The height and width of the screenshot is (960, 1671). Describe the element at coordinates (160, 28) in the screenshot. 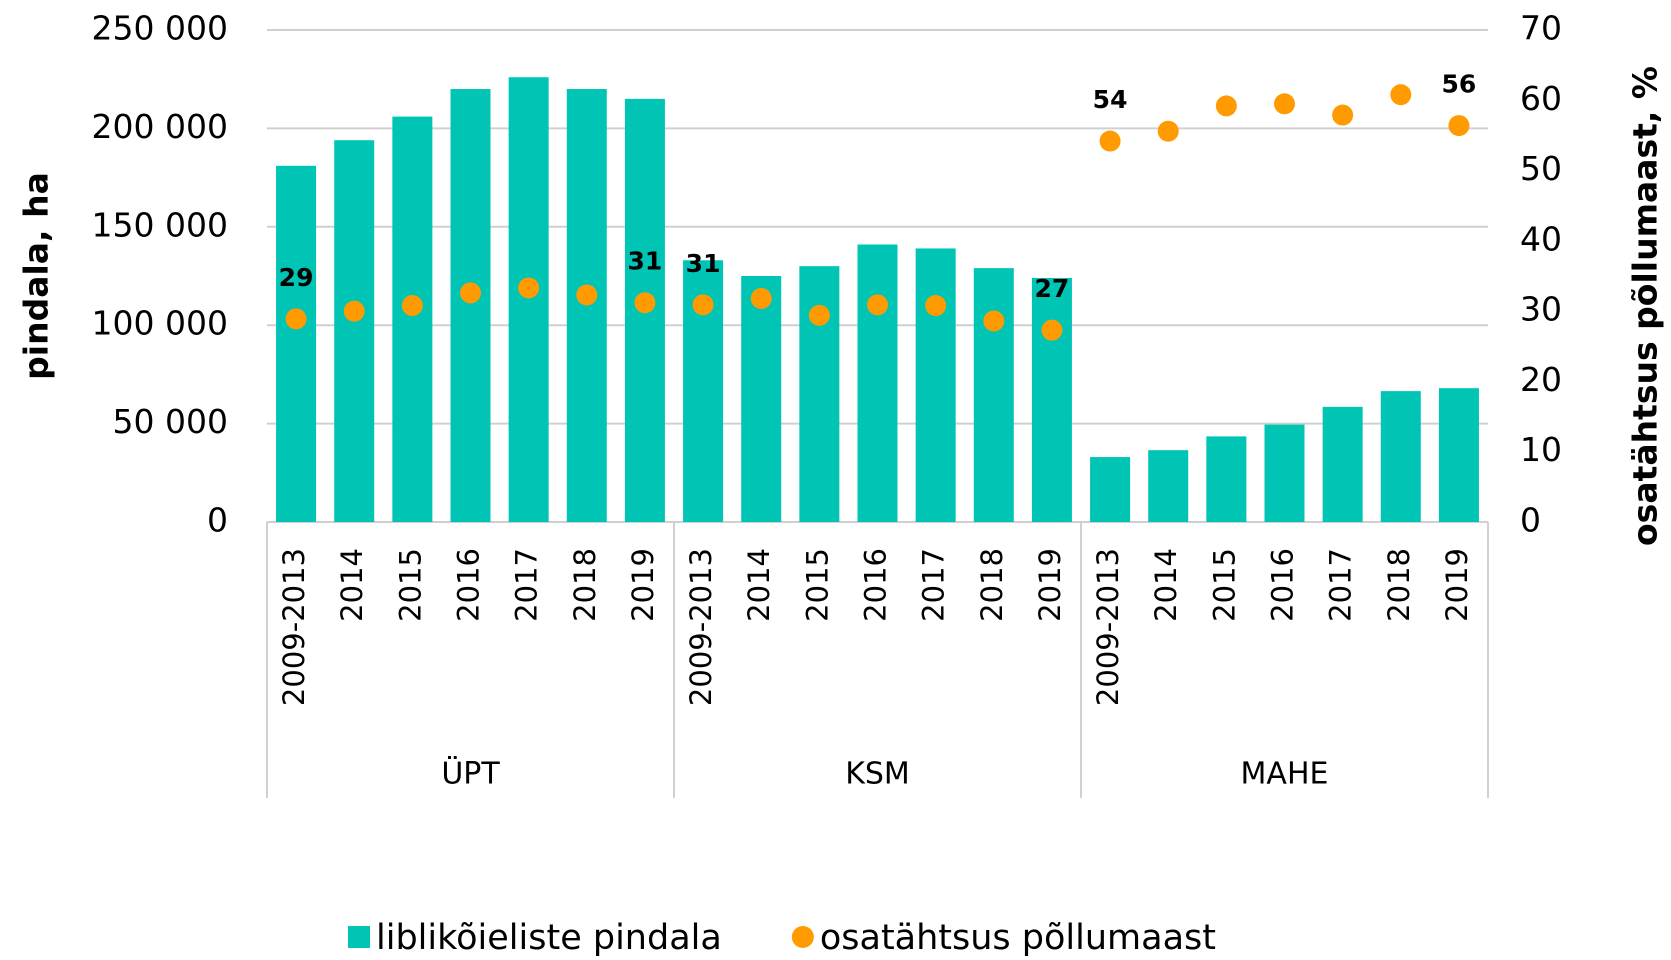

I see `y-tick-label: 250 000` at that location.